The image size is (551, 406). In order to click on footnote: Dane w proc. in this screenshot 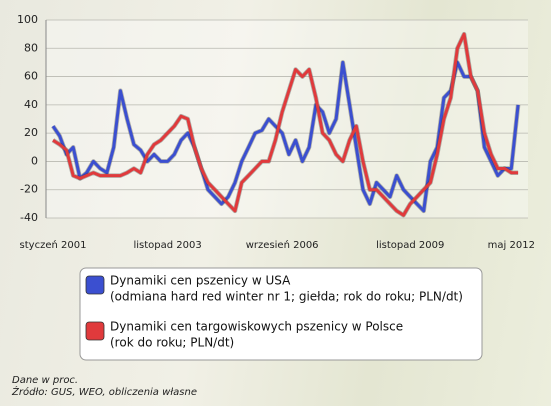, I will do `click(45, 380)`.